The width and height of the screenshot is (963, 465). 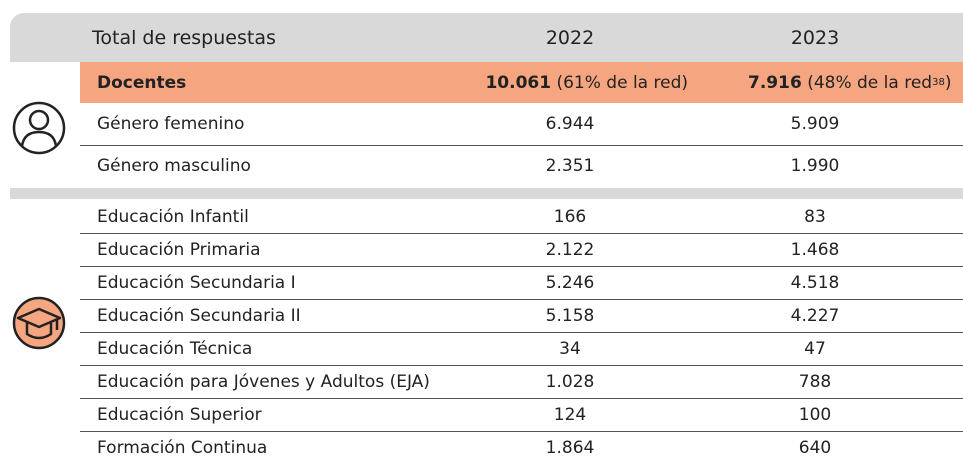 I want to click on row-value: 5.909, so click(x=815, y=124).